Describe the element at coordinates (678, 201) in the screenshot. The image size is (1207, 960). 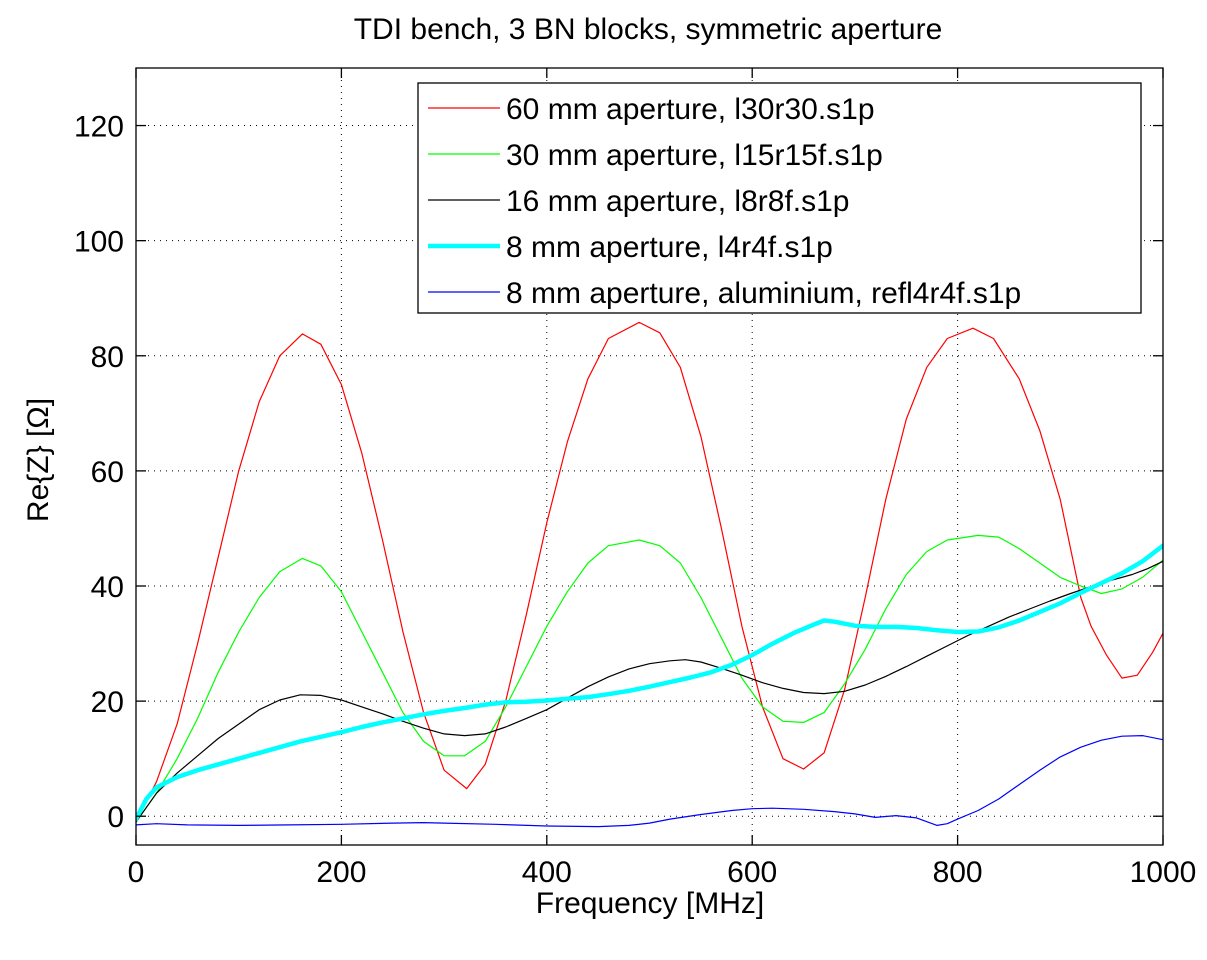
I see `legend-label-3: 16 mm aperture, l8r8f.s1p` at that location.